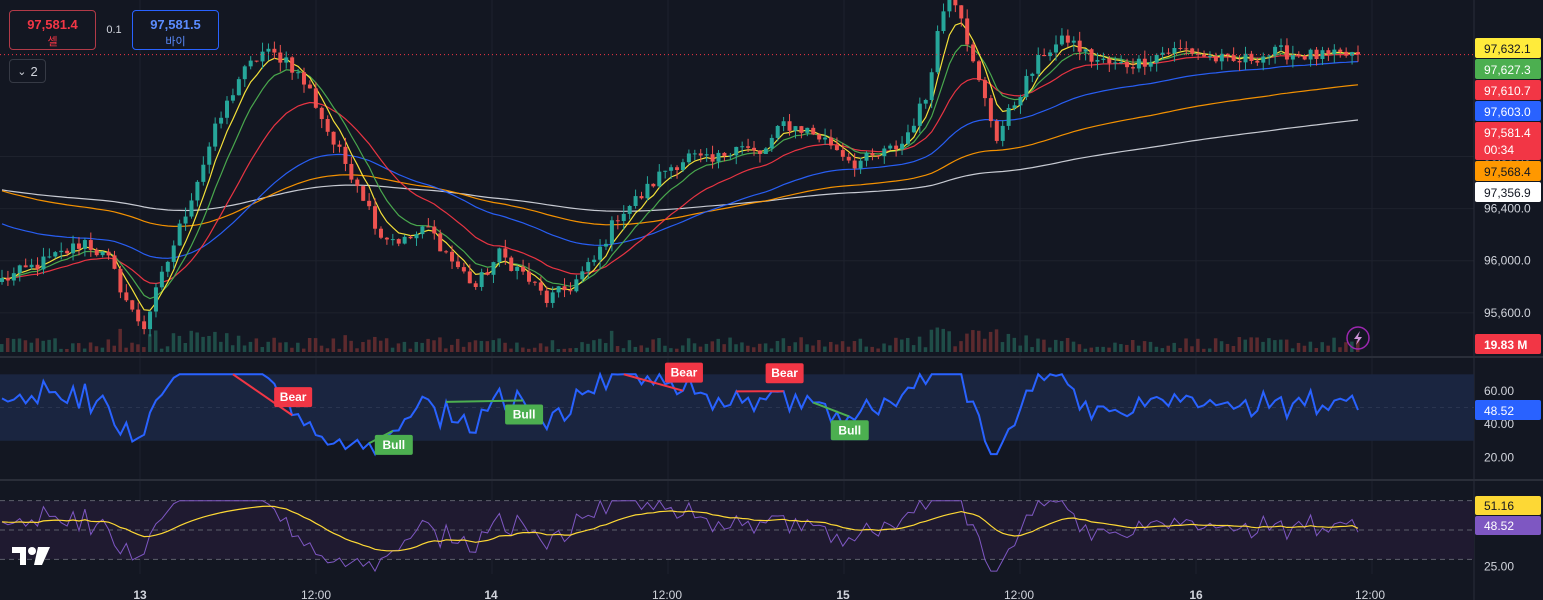 This screenshot has height=600, width=1543. What do you see at coordinates (1499, 411) in the screenshot?
I see `rsi-value-text: 48.52` at bounding box center [1499, 411].